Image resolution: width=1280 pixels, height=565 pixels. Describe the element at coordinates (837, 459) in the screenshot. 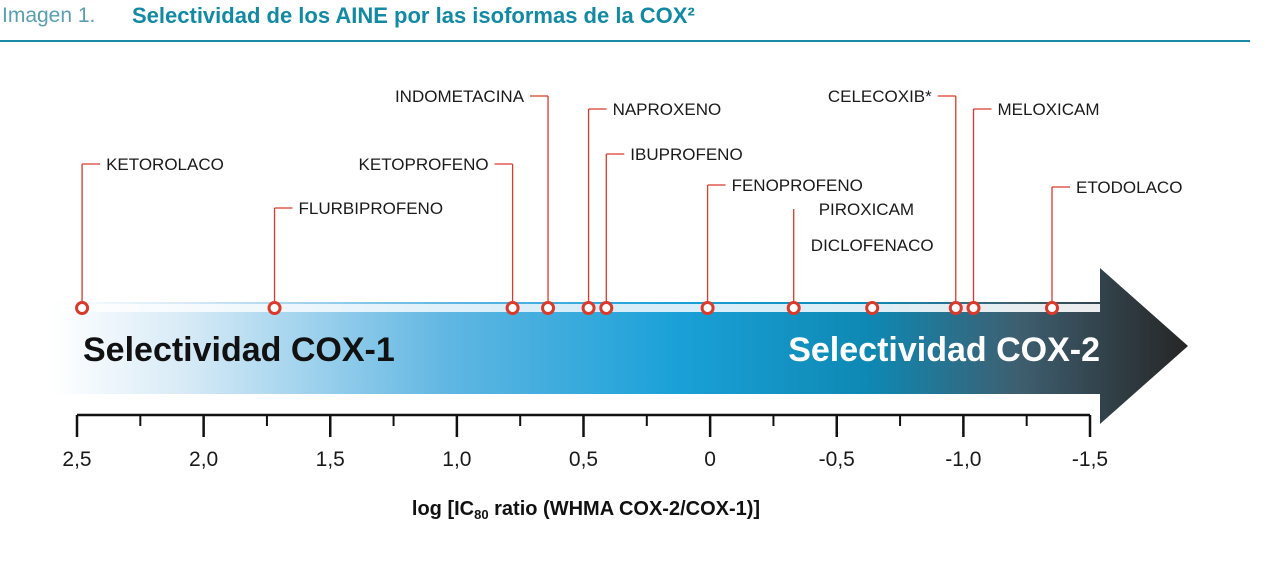

I see `x-tick-label: -0,5` at that location.